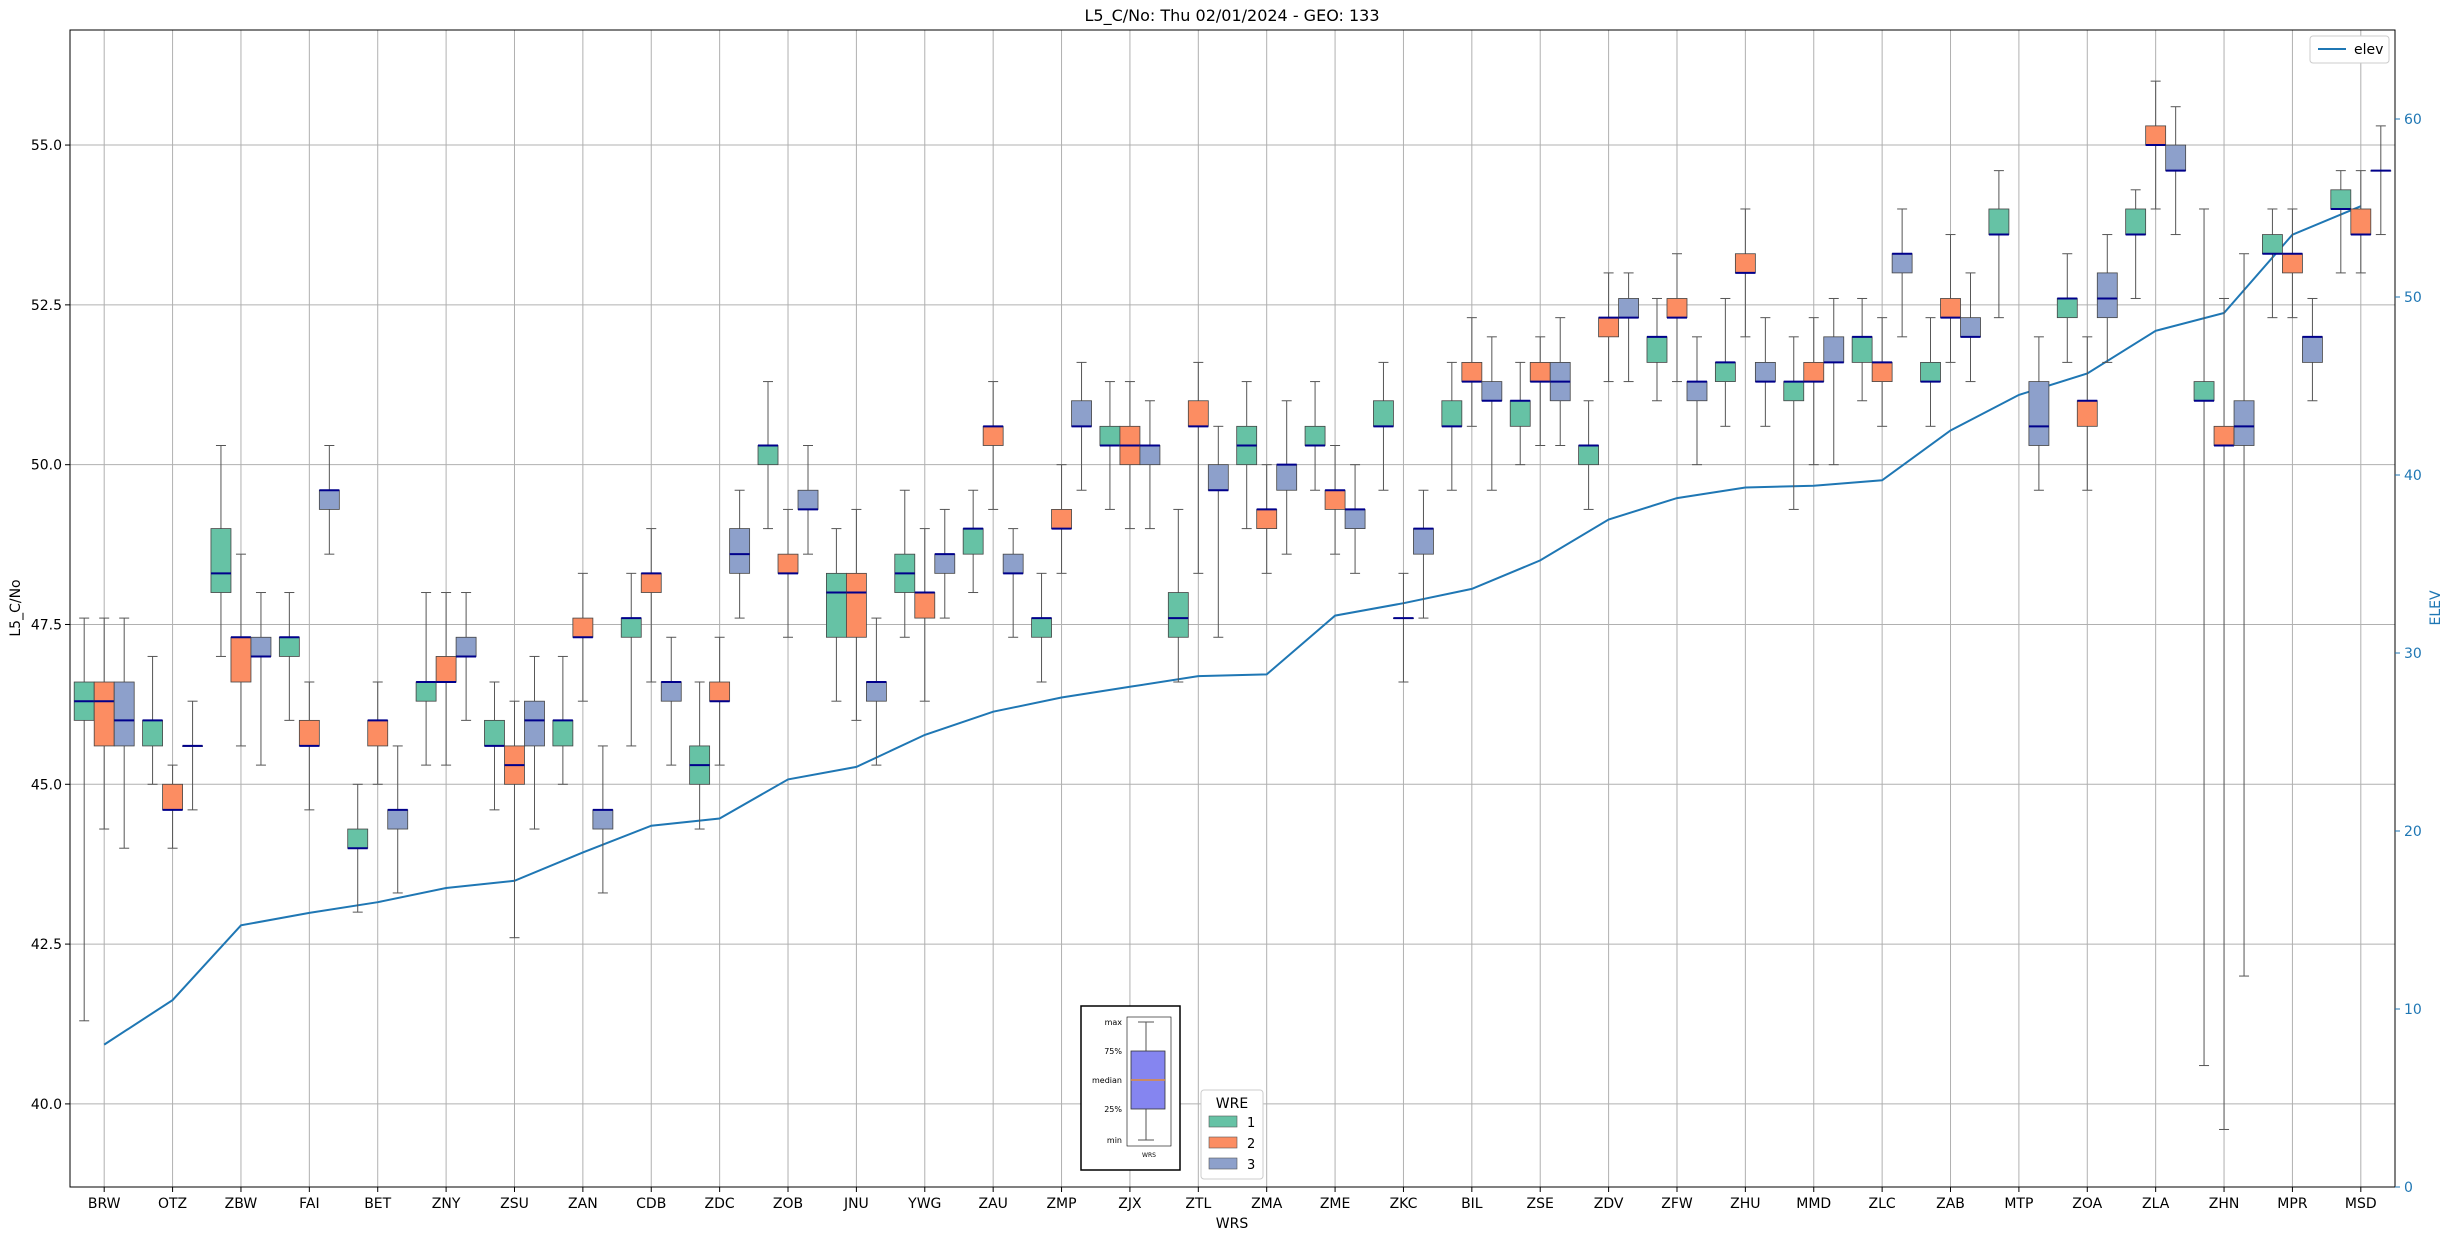 The height and width of the screenshot is (1242, 2452). I want to click on y2-tick-label: 50, so click(2413, 298).